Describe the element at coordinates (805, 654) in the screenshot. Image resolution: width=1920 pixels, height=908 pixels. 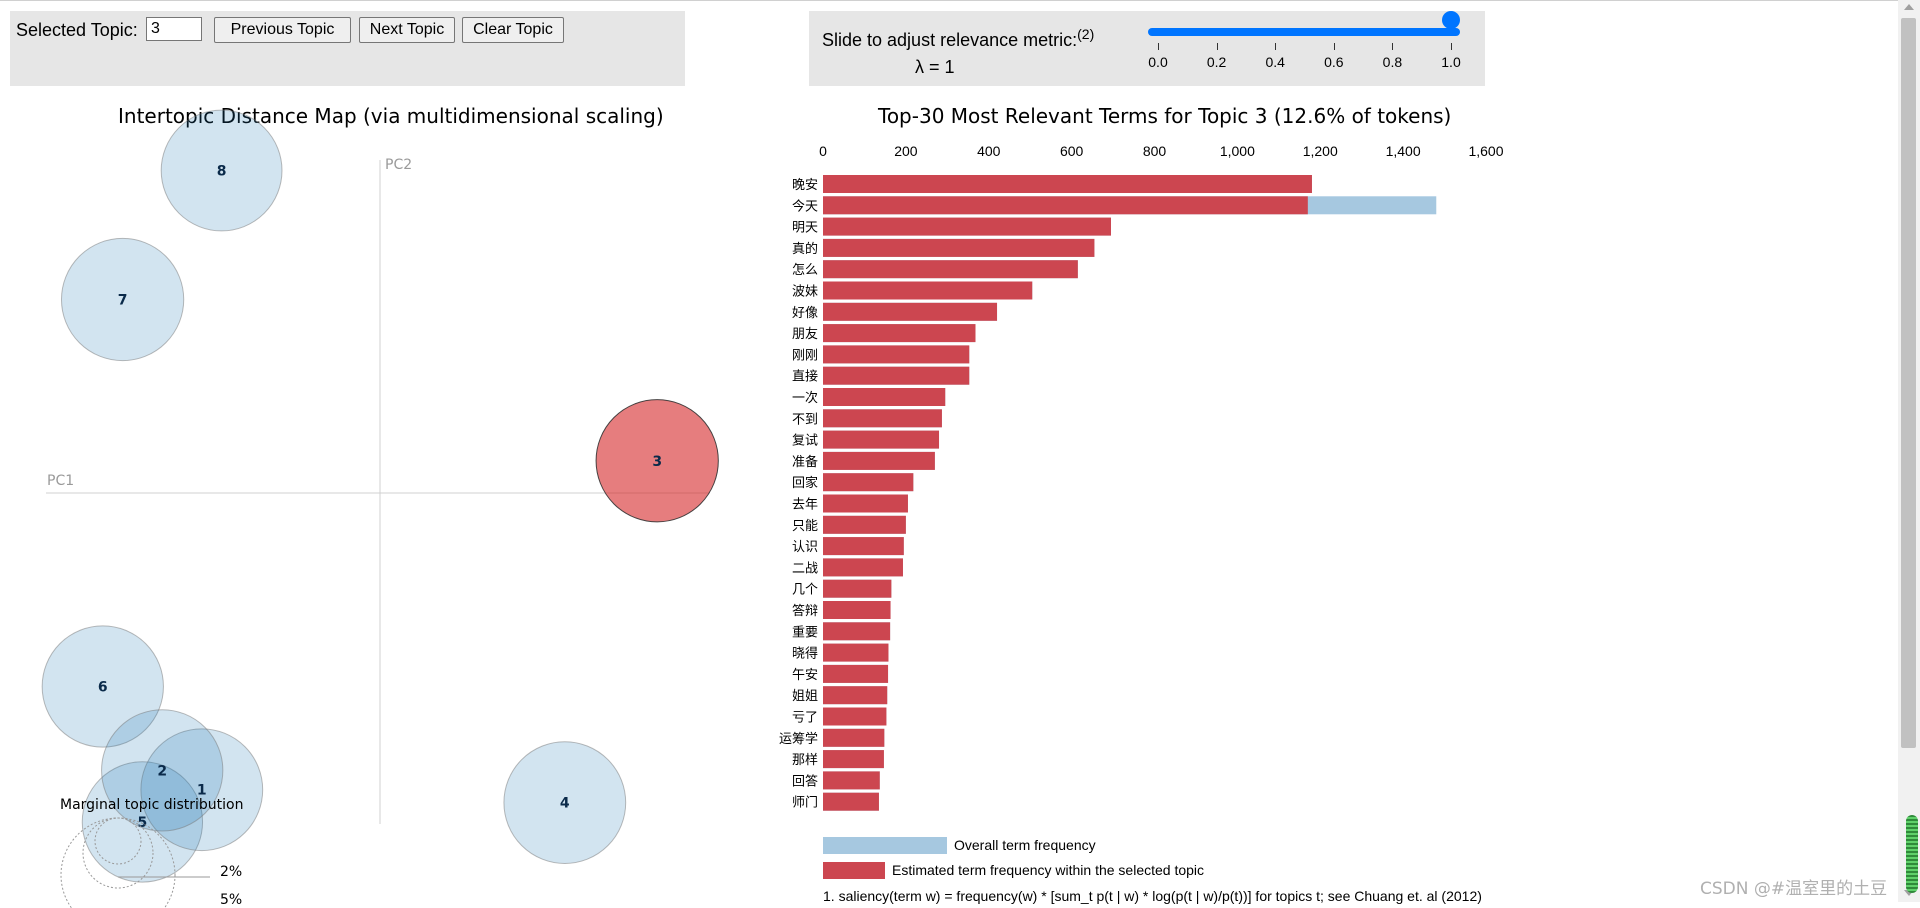
I see `term-label: 晓得` at that location.